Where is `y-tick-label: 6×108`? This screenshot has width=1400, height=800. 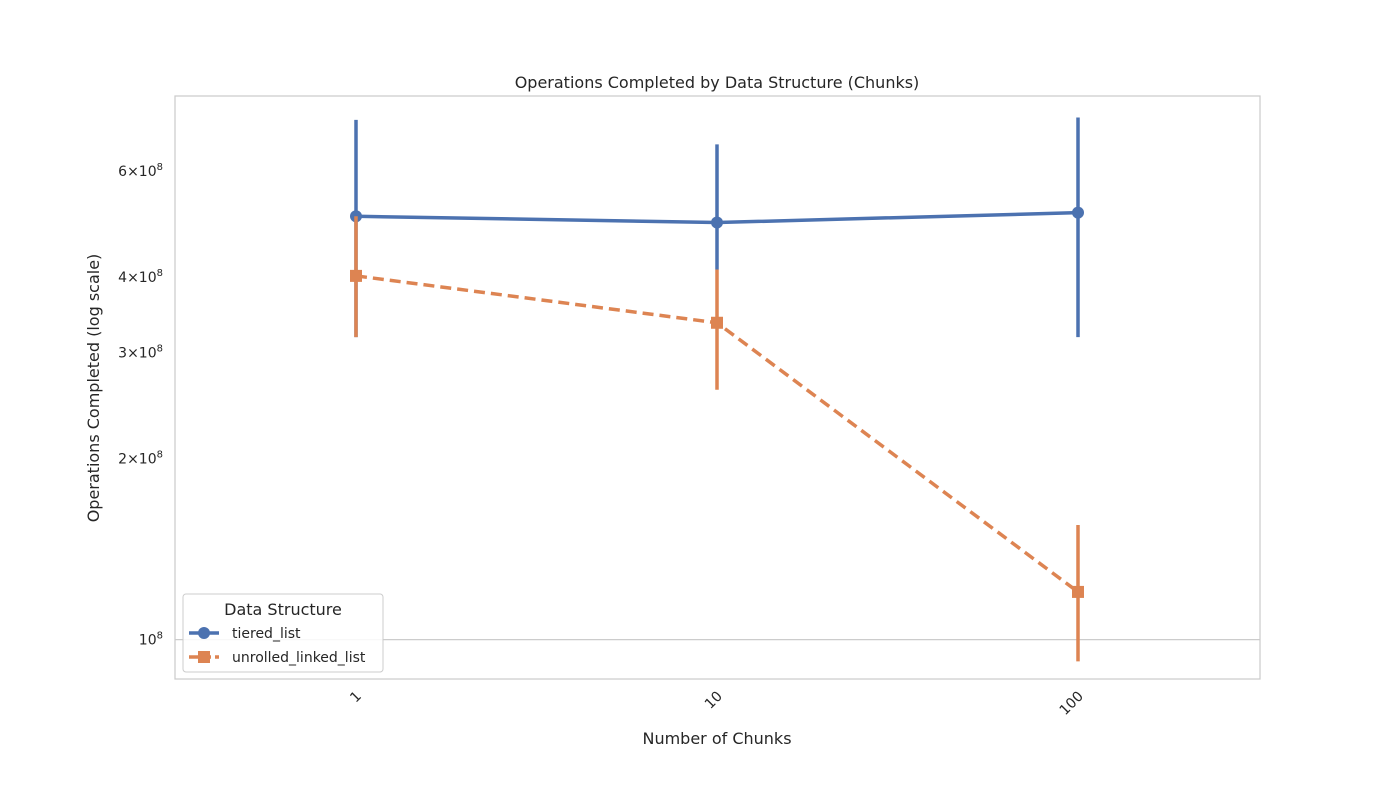 y-tick-label: 6×108 is located at coordinates (140, 171).